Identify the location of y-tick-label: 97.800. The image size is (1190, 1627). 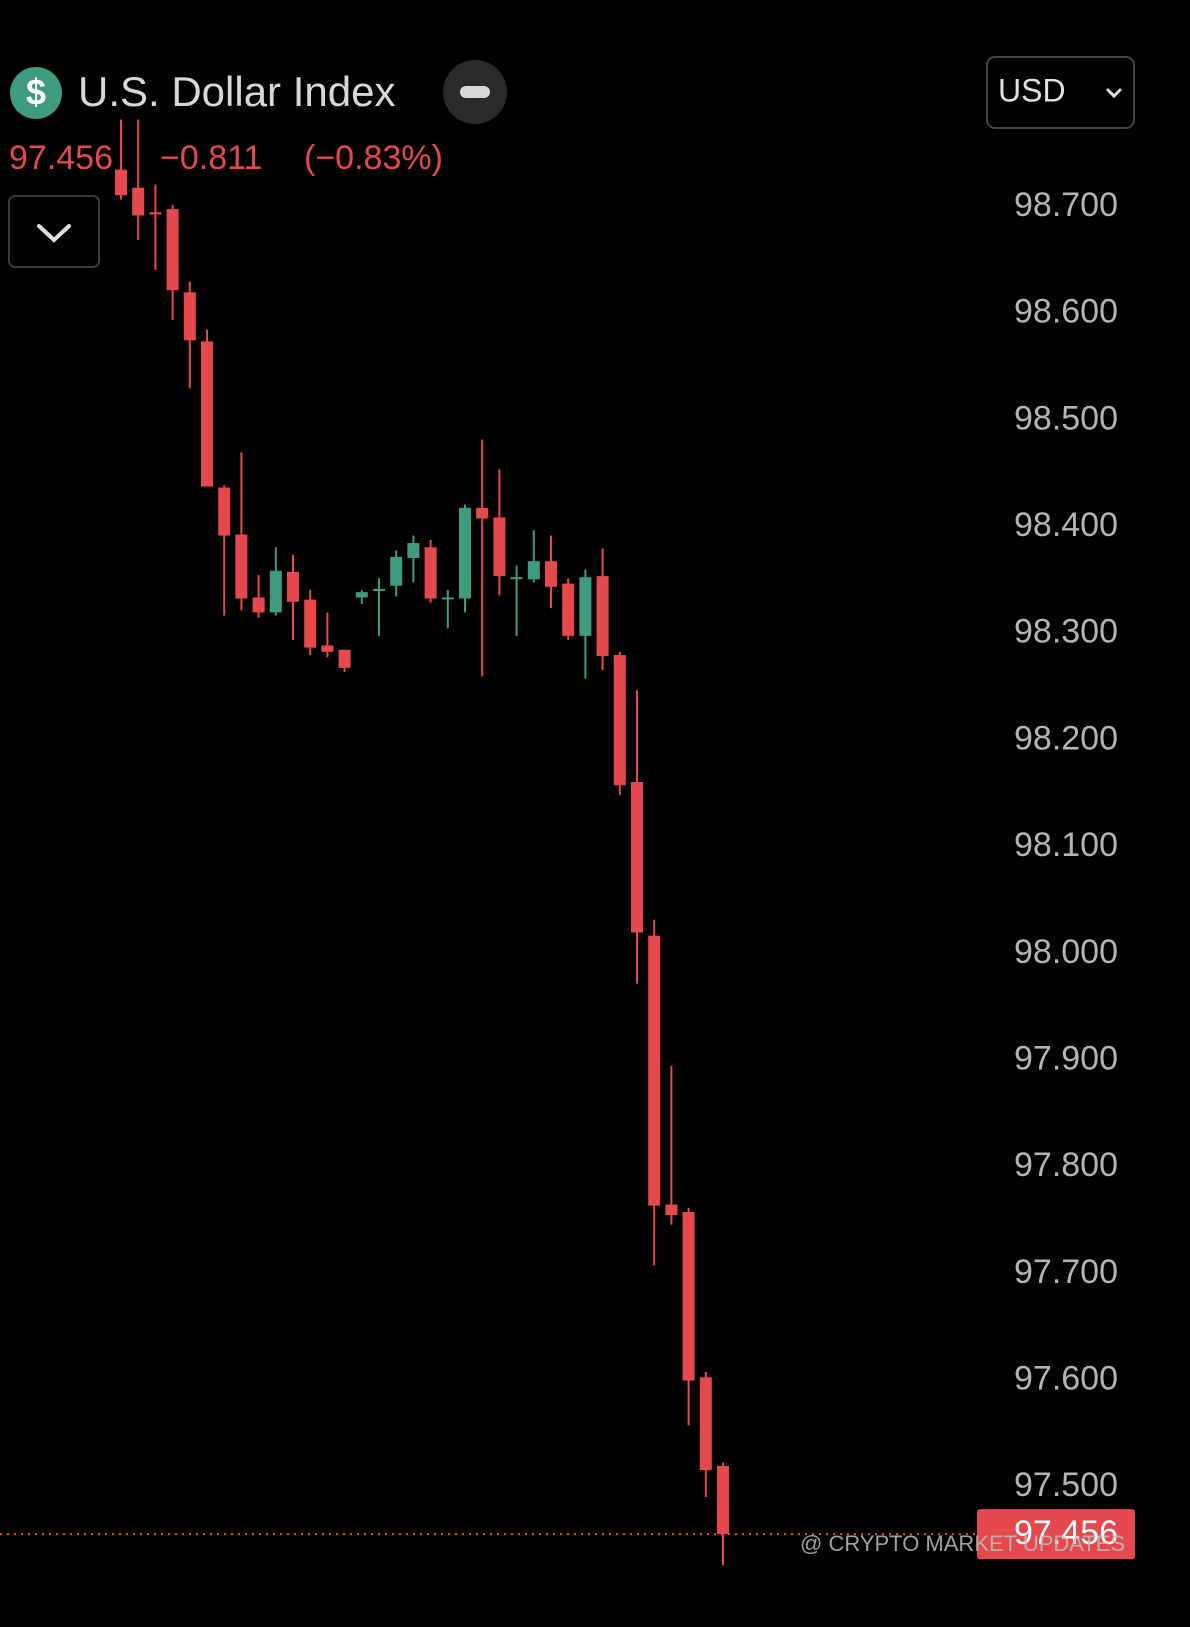
(1066, 1165).